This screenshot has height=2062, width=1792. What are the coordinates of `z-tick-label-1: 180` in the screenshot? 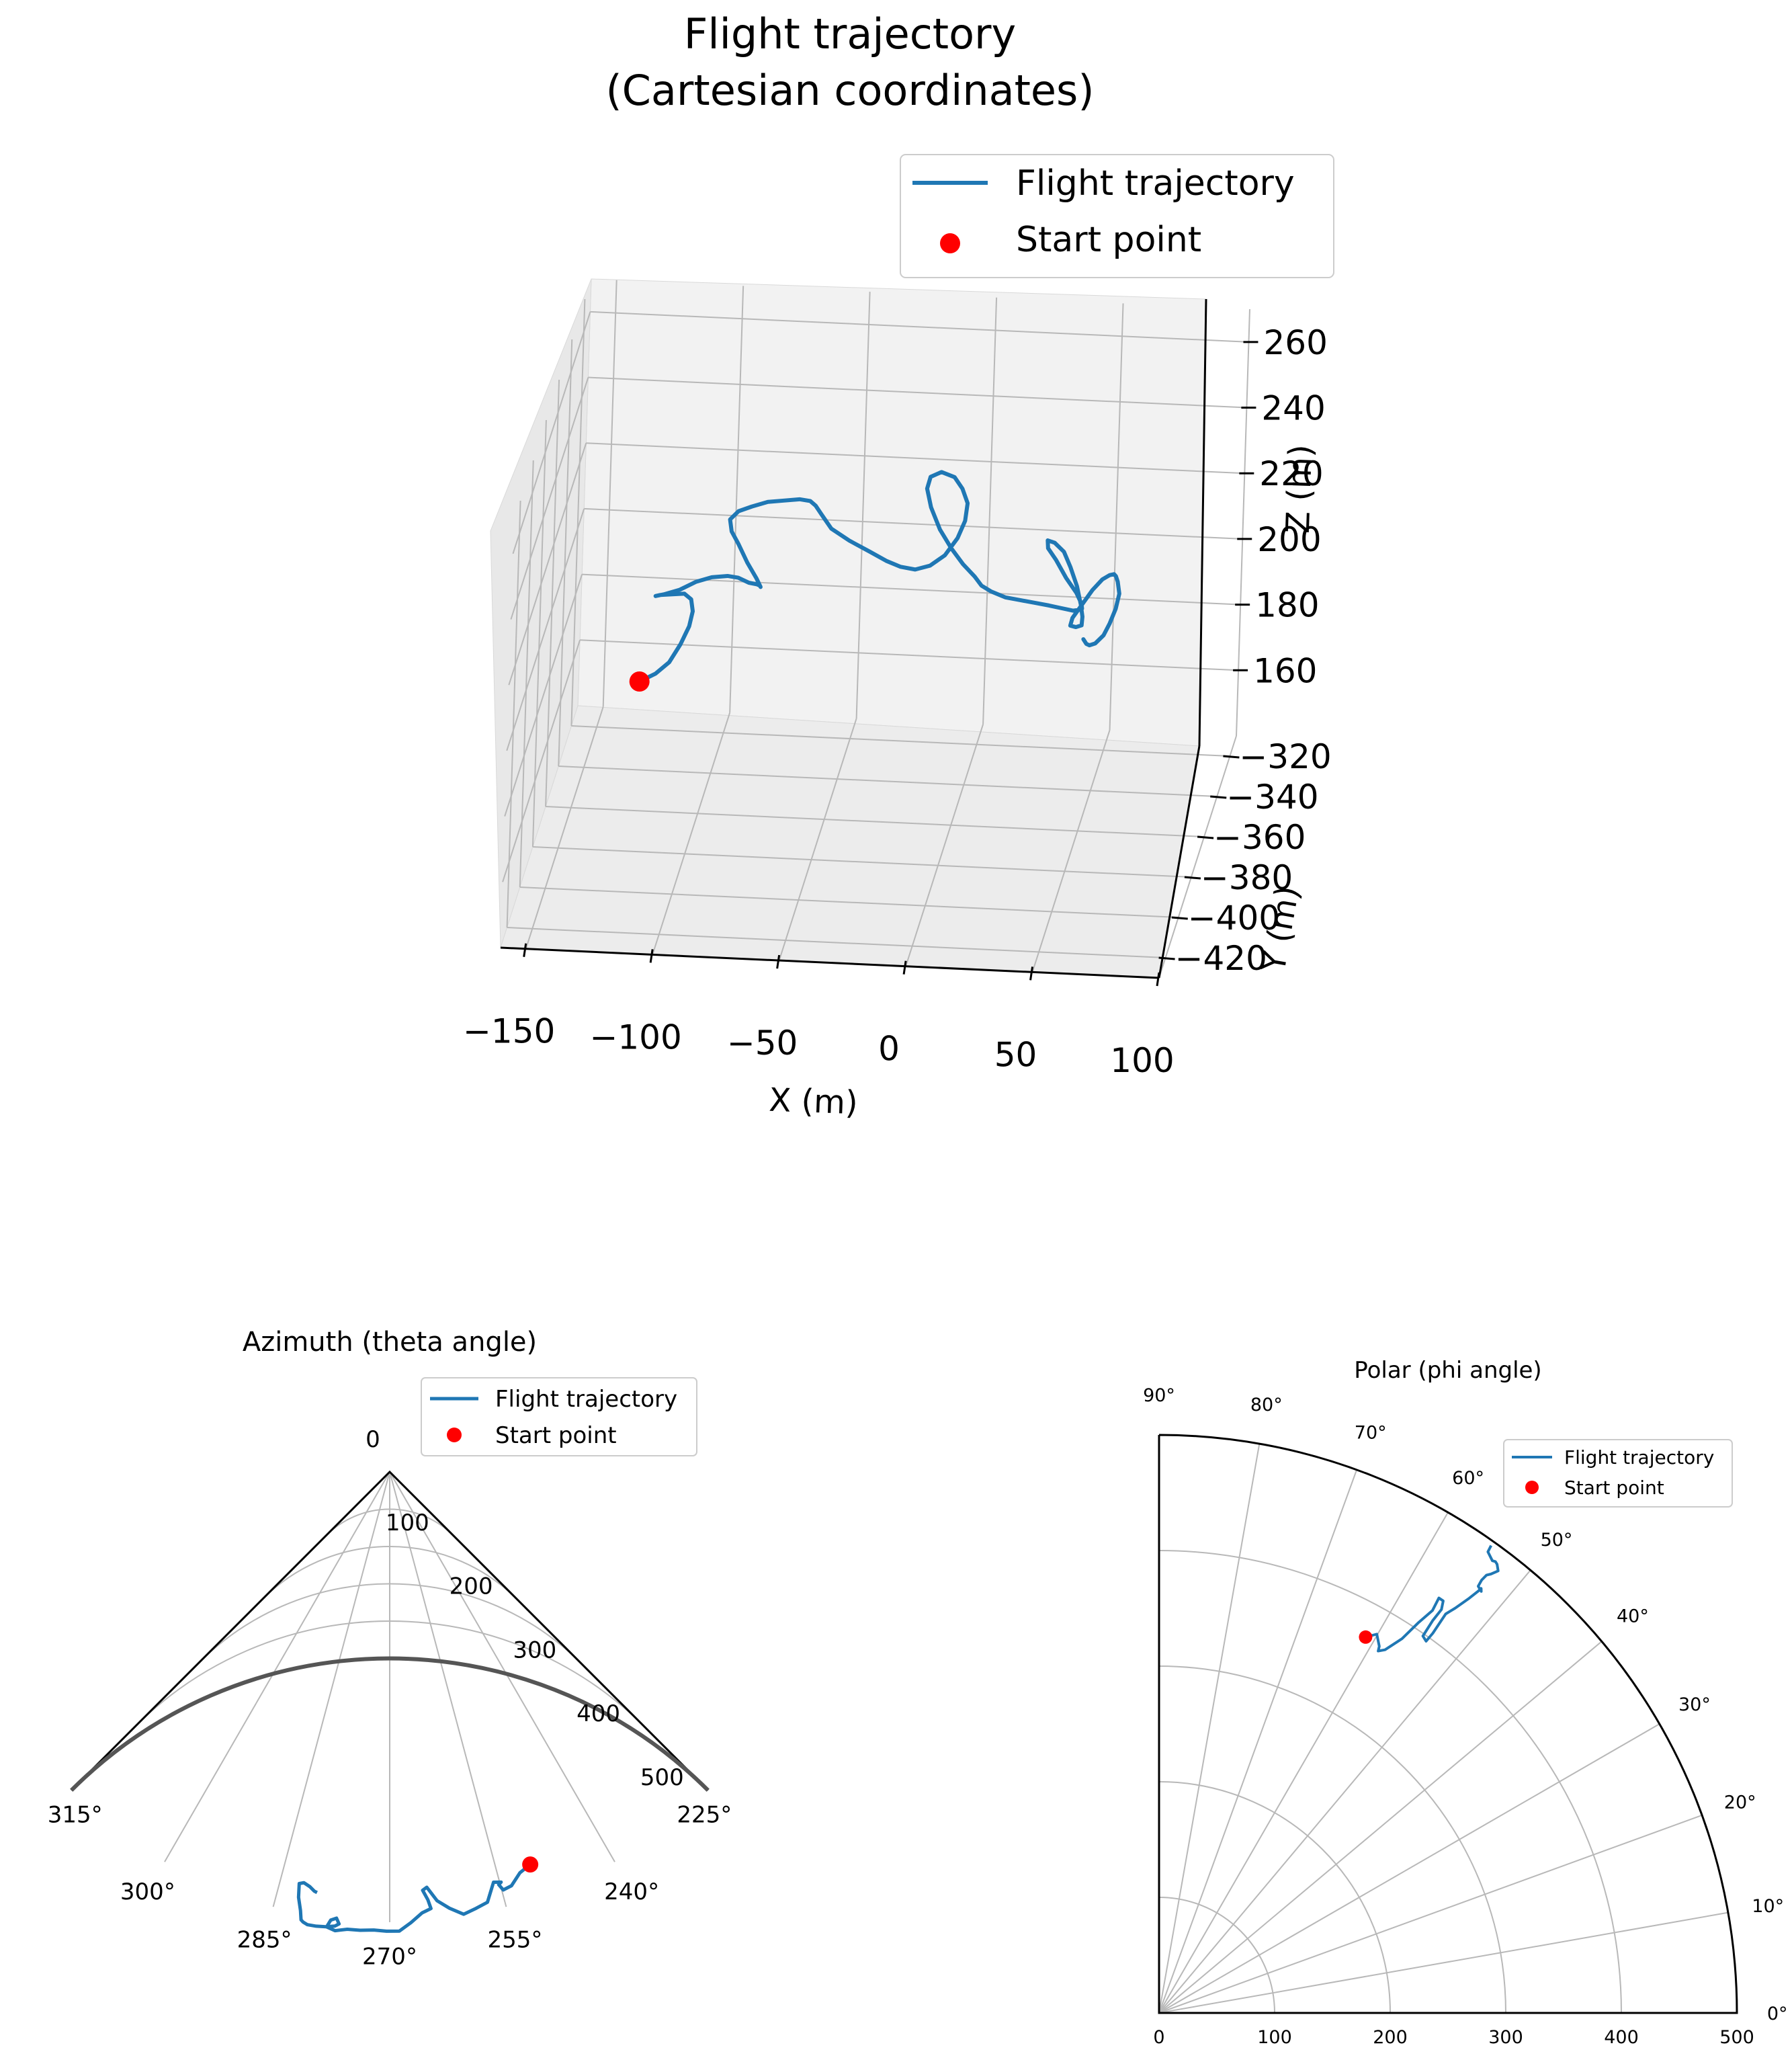 It's located at (1287, 606).